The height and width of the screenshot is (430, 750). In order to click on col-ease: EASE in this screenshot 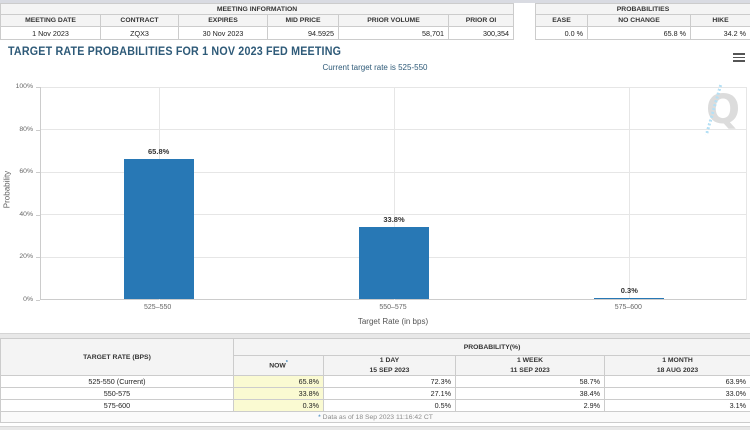, I will do `click(561, 20)`.